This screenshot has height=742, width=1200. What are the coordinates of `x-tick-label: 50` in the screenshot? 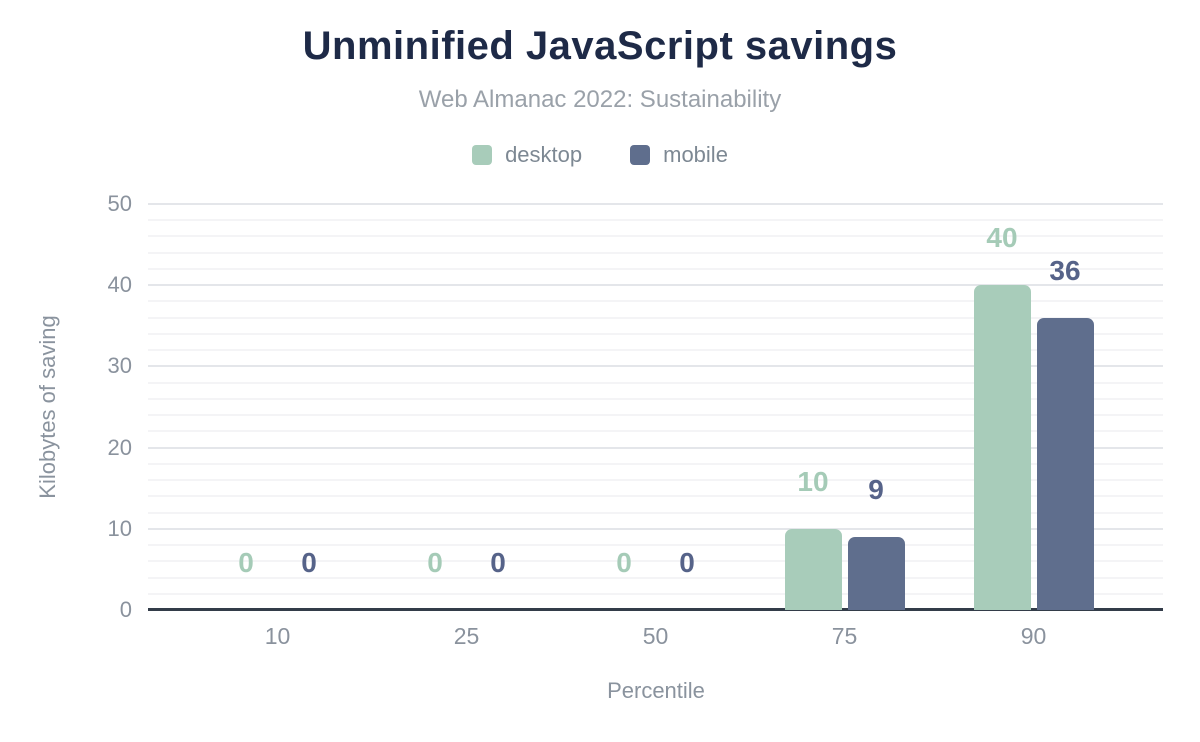 It's located at (655, 636).